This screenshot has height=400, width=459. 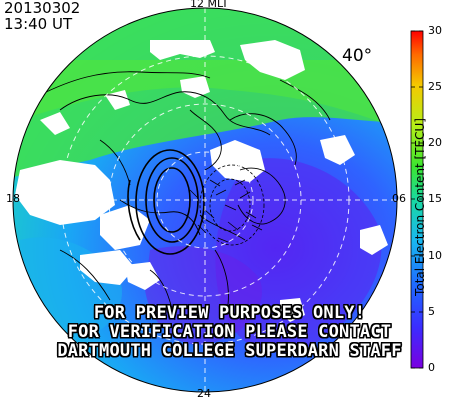 What do you see at coordinates (435, 198) in the screenshot?
I see `colorbar-tick-label: 15` at bounding box center [435, 198].